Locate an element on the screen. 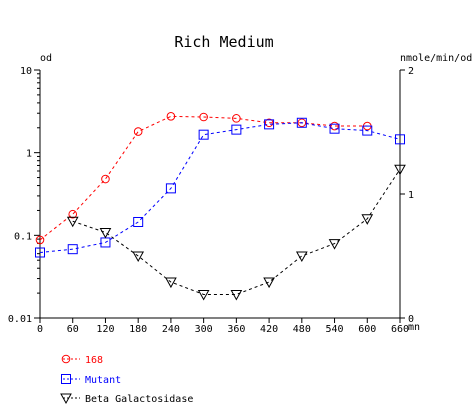 The image size is (472, 405). y-left-tick-label: 10 is located at coordinates (26, 71).